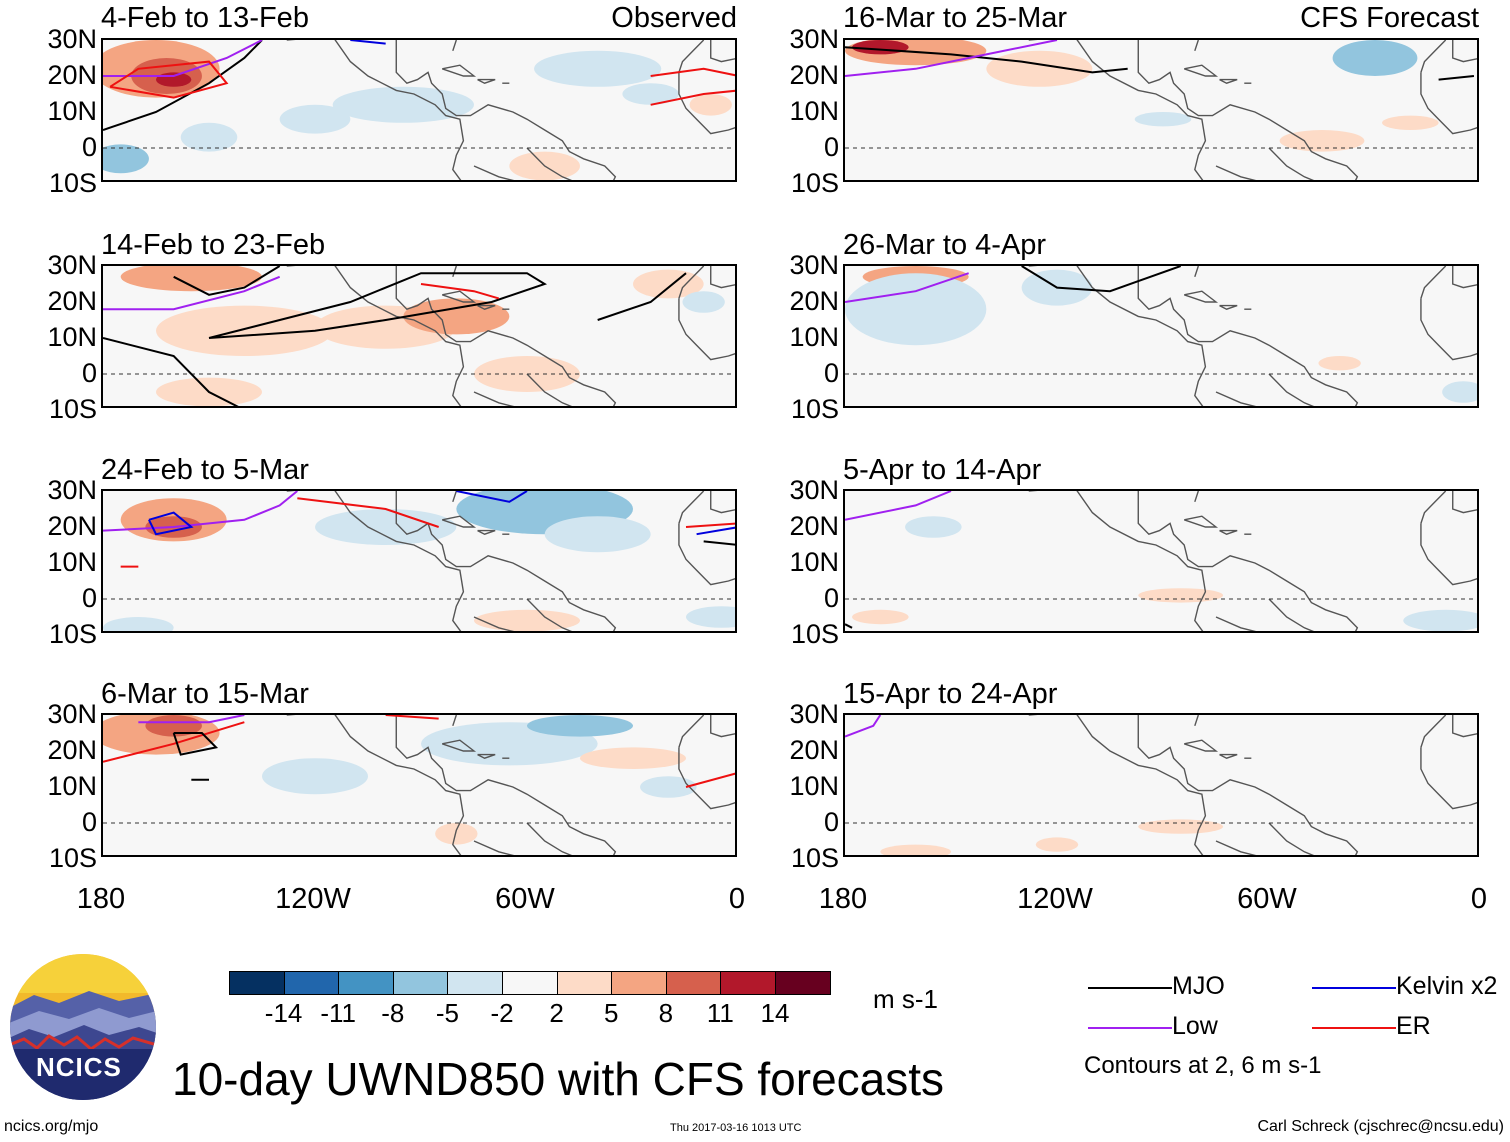 This screenshot has height=1142, width=1510. I want to click on panel-title: 16-Mar to 25-Mar, so click(955, 18).